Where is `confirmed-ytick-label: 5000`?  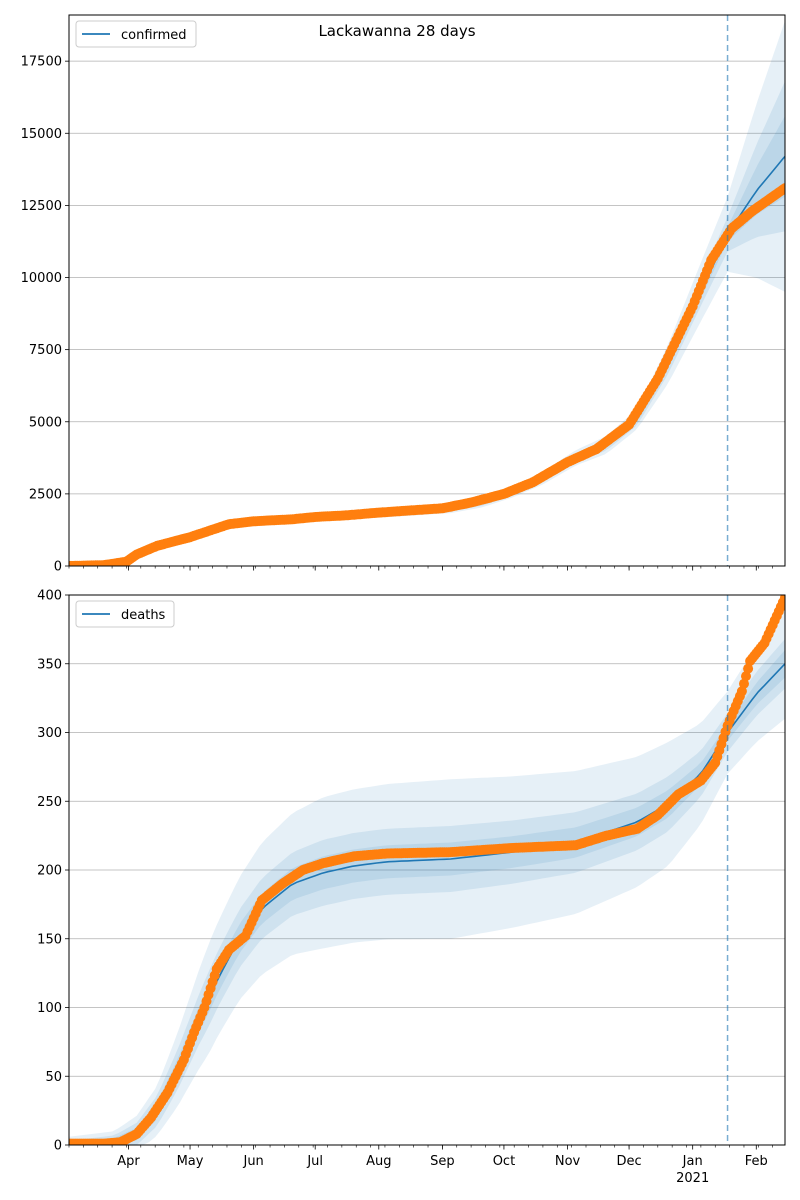
confirmed-ytick-label: 5000 is located at coordinates (45, 422).